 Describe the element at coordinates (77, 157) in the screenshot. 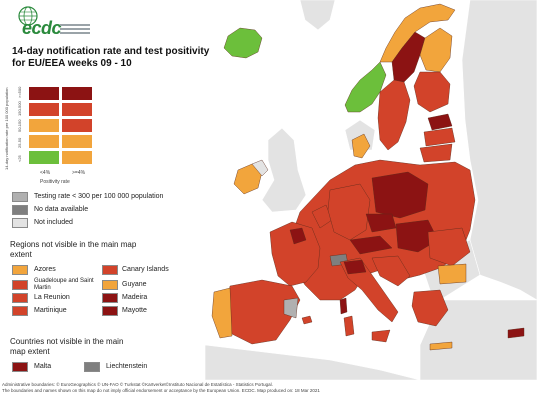

I see `legend-cell-0-high` at that location.